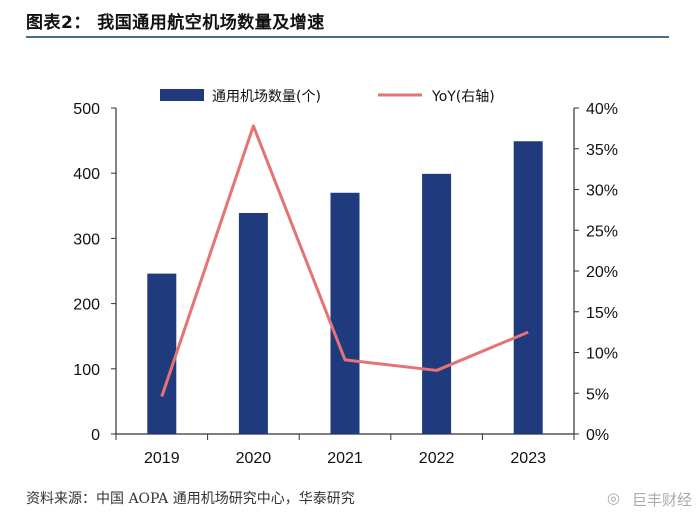 The width and height of the screenshot is (700, 521). What do you see at coordinates (327, 97) in the screenshot?
I see `legend: 通用机场数量(个) YoY(右轴)` at bounding box center [327, 97].